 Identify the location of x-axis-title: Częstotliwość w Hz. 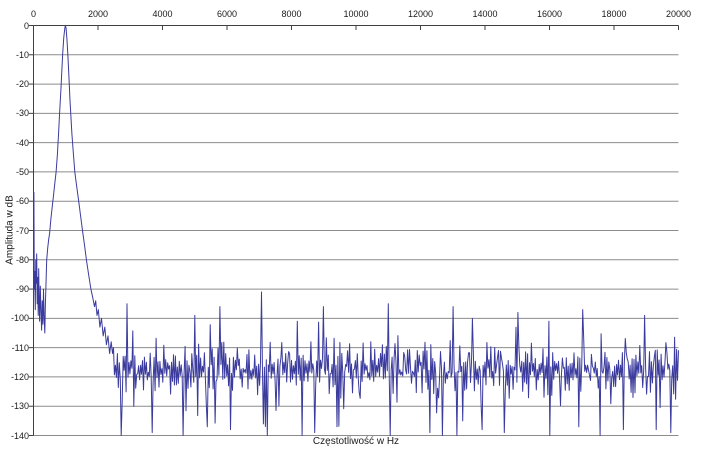
(356, 441).